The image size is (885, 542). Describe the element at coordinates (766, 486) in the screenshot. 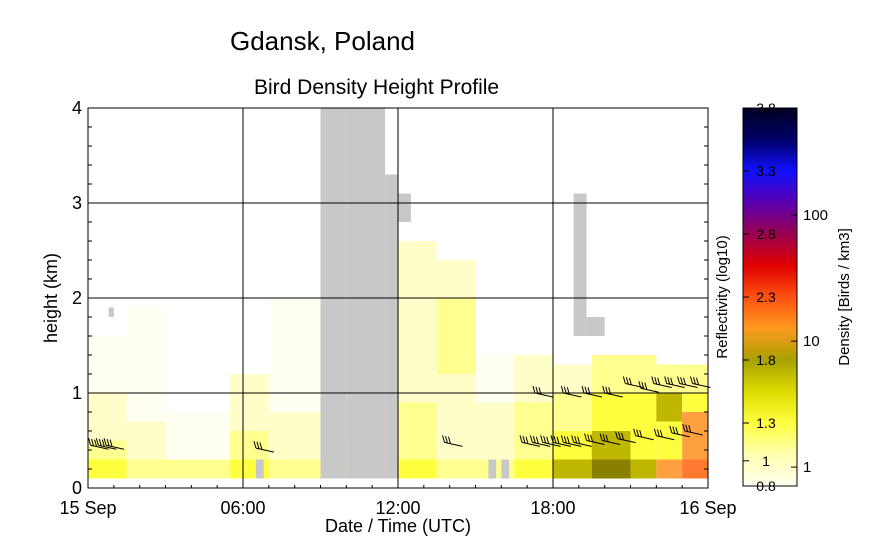

I see `colorbar-left-tick-label: 0.8` at that location.